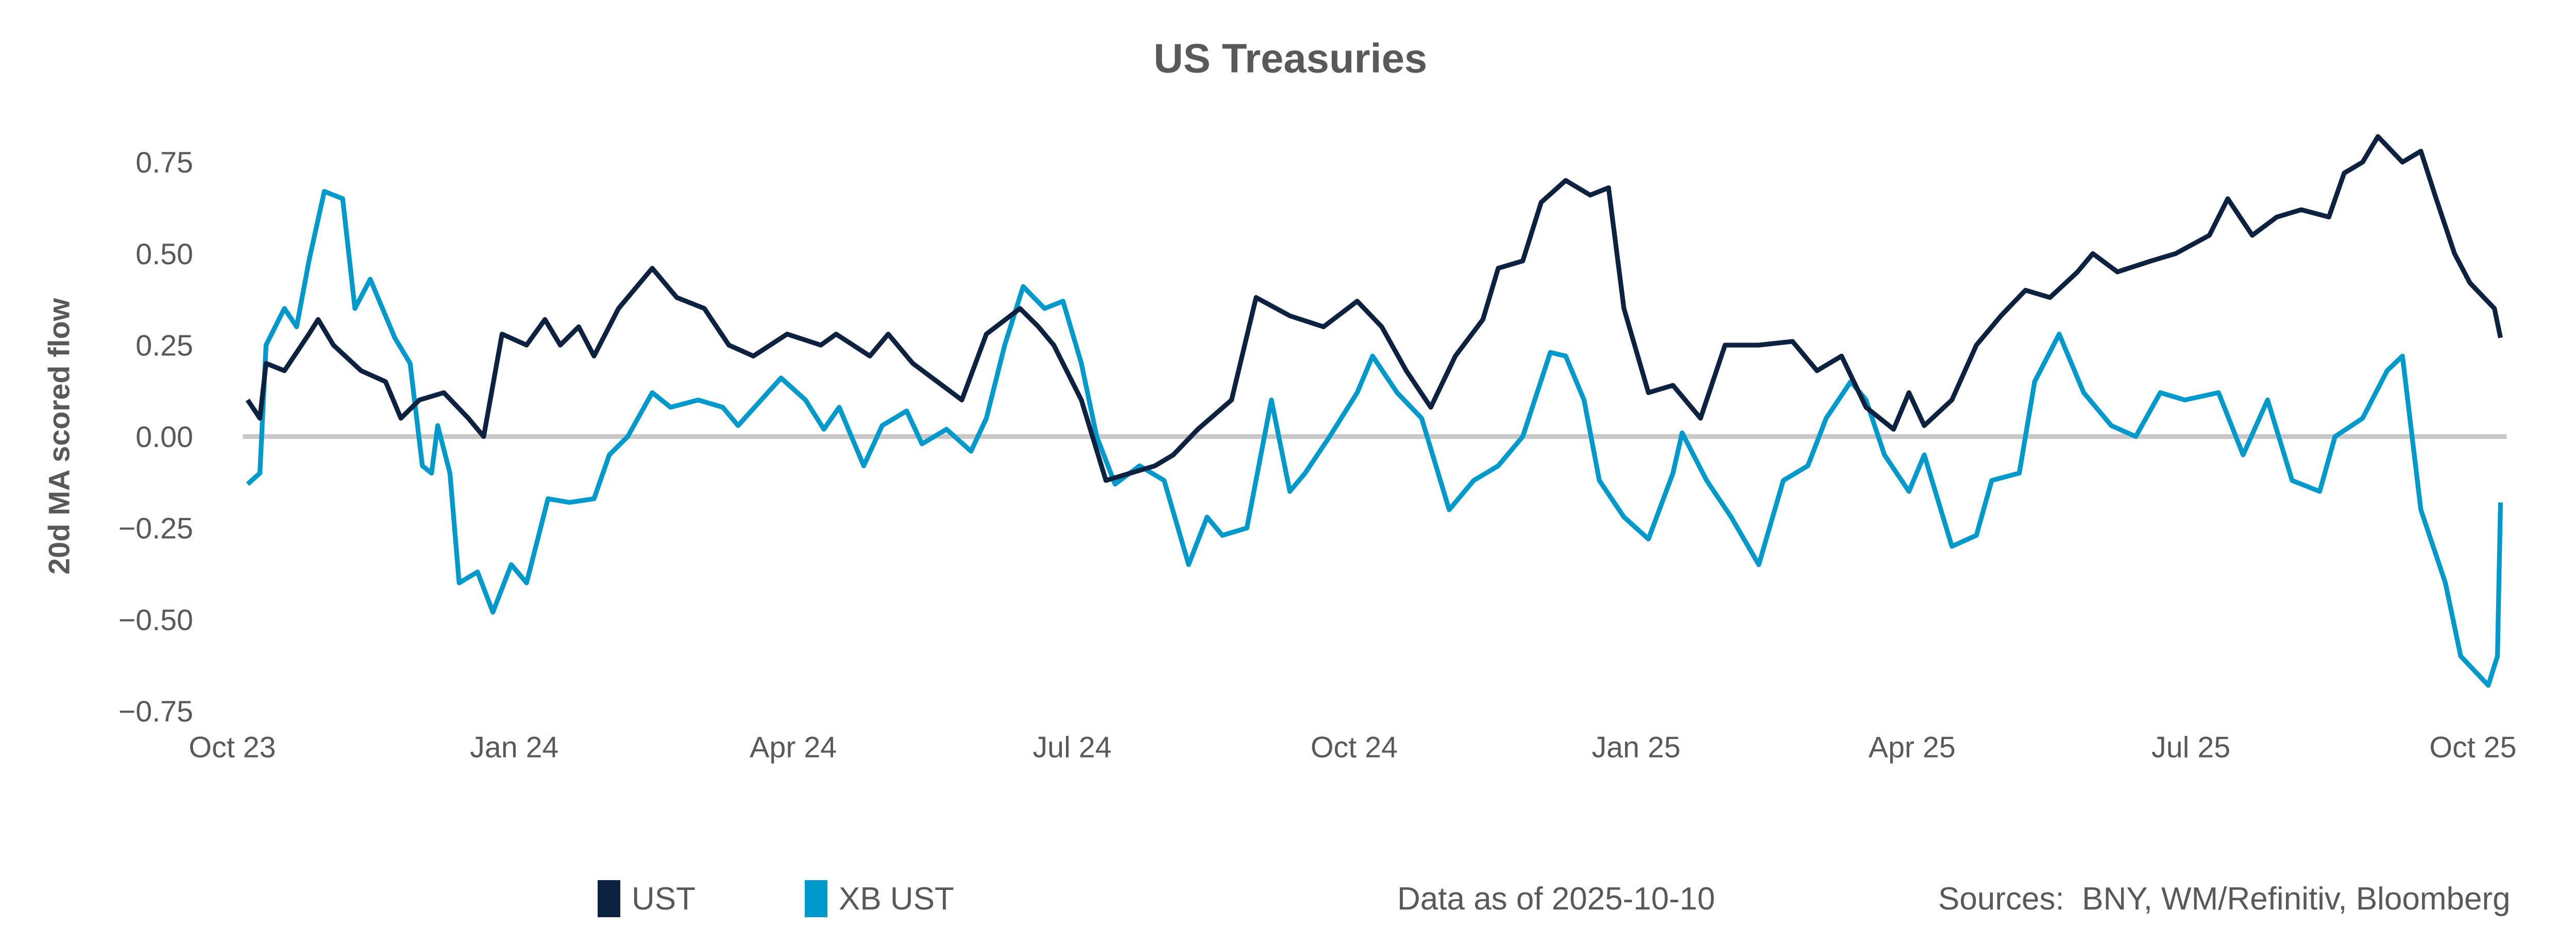 This screenshot has height=927, width=2576. What do you see at coordinates (816, 899) in the screenshot?
I see `xb-ust-swatch-icon` at bounding box center [816, 899].